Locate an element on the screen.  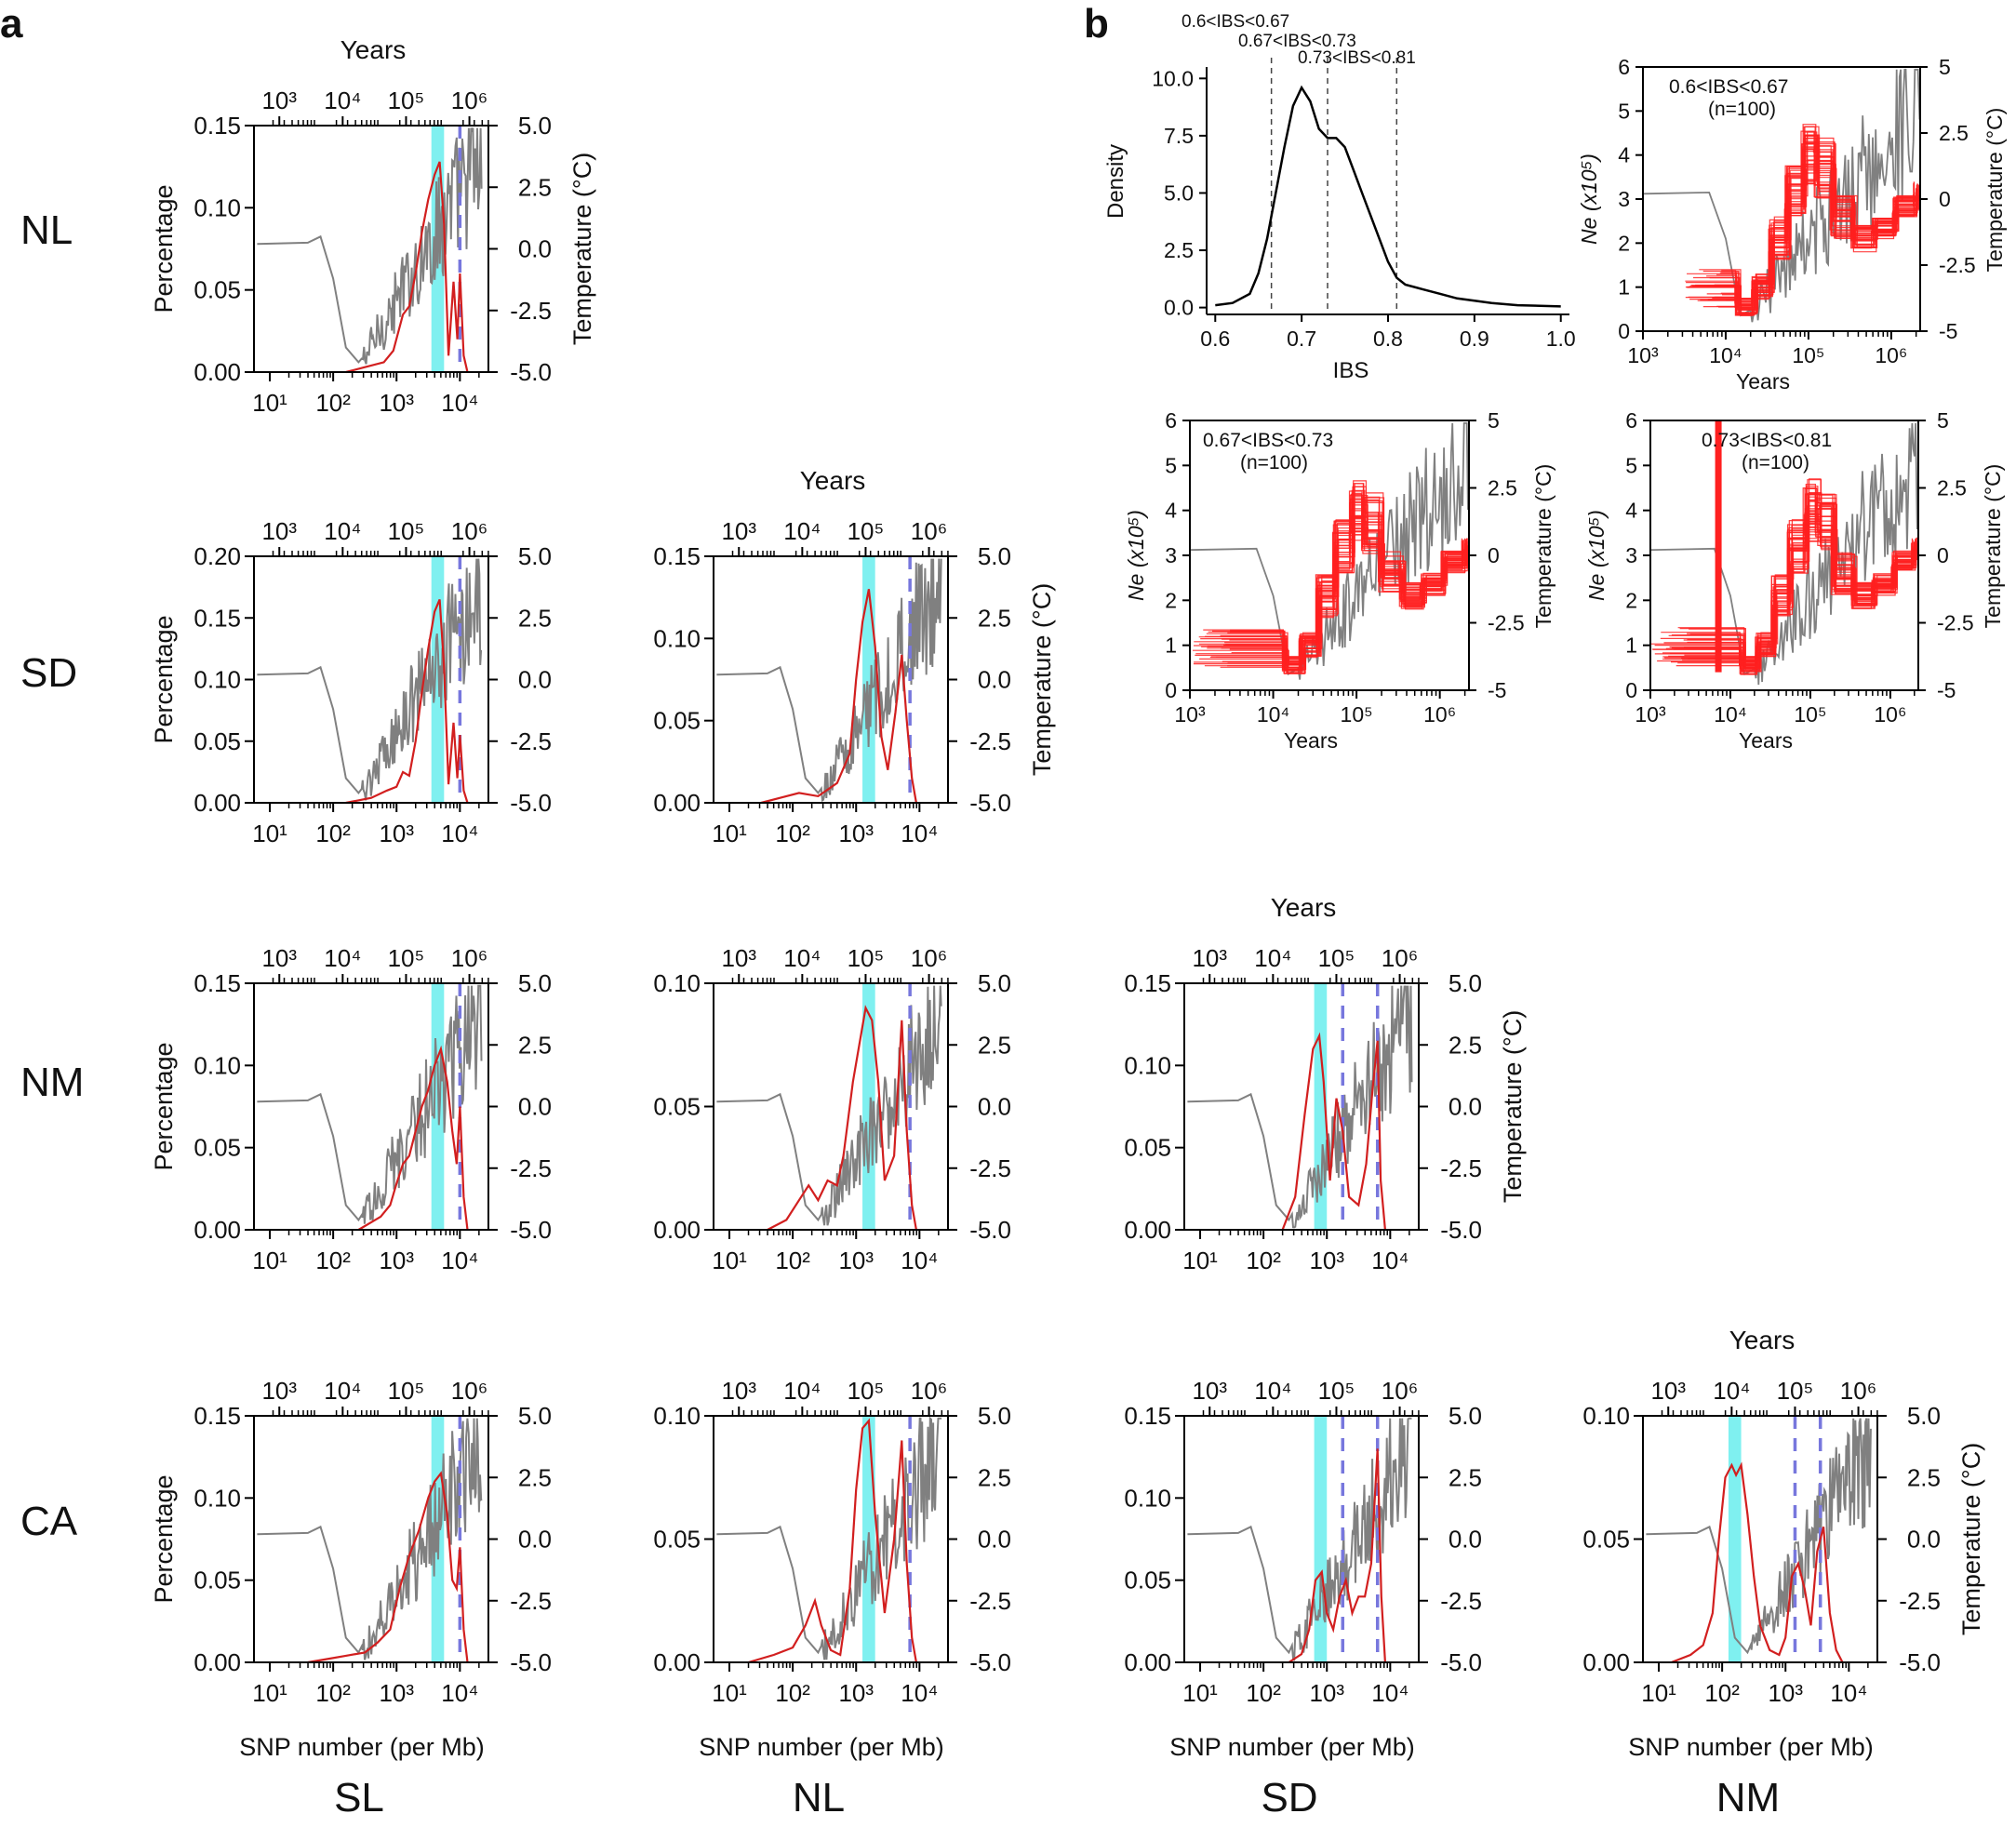
x-axis-title: Years is located at coordinates (1311, 741).